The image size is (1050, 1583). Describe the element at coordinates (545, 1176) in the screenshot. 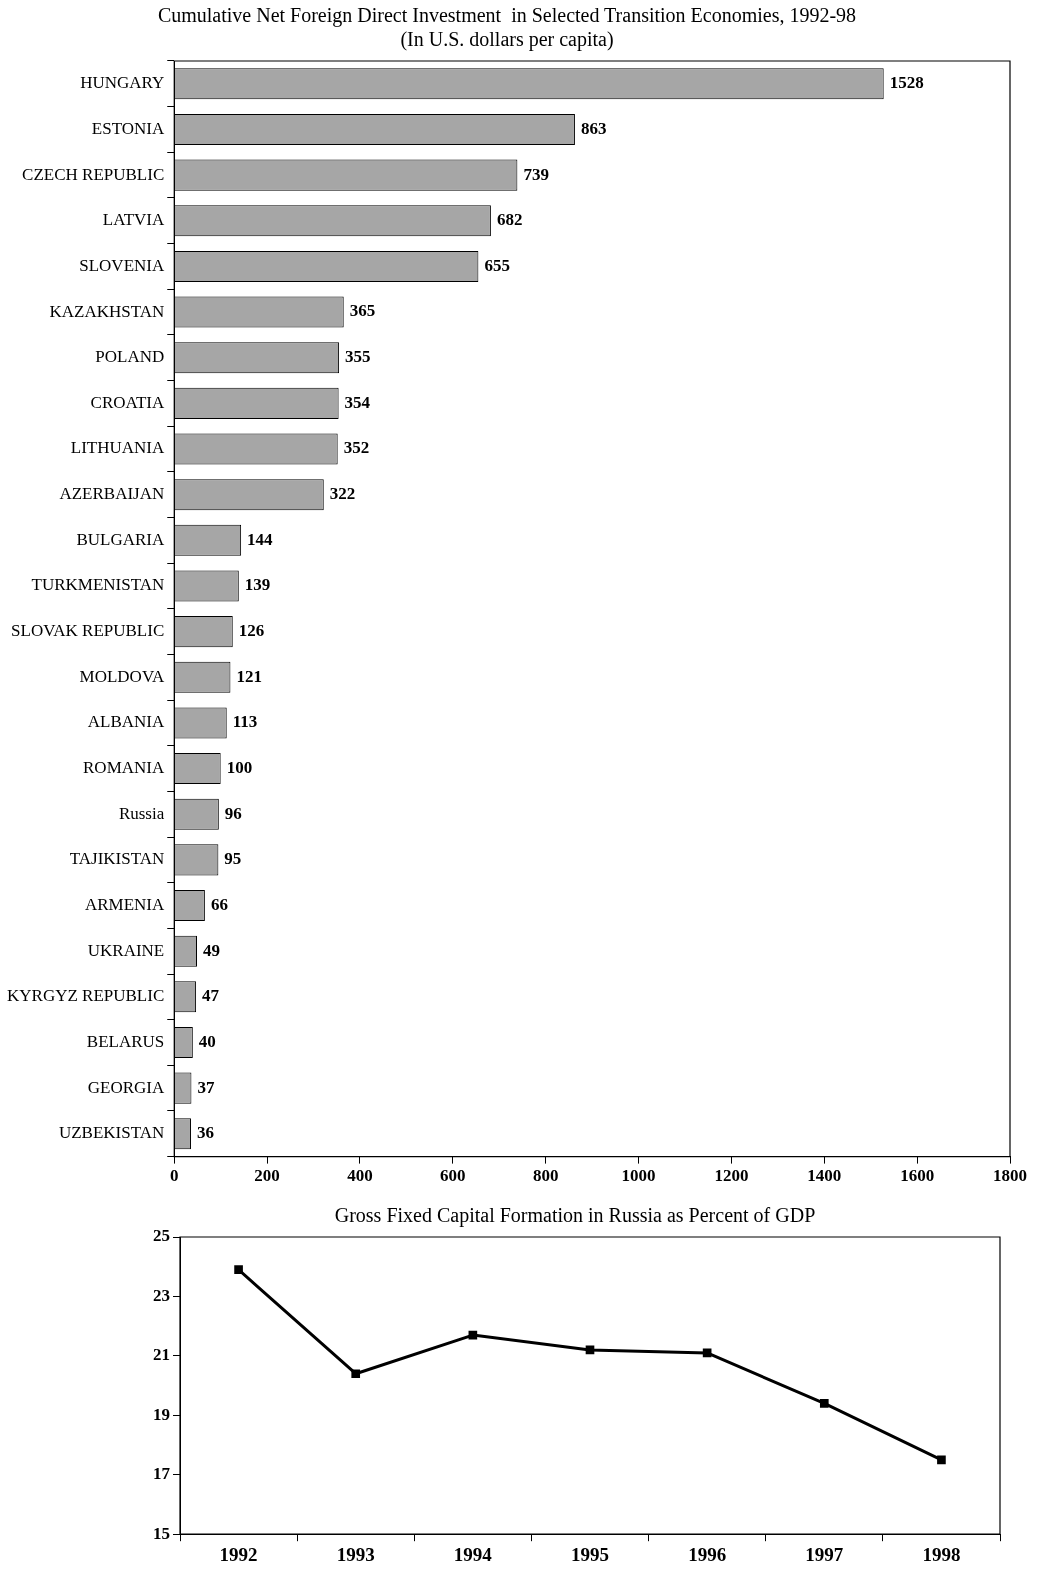

I see `x-tick-label: 800` at that location.